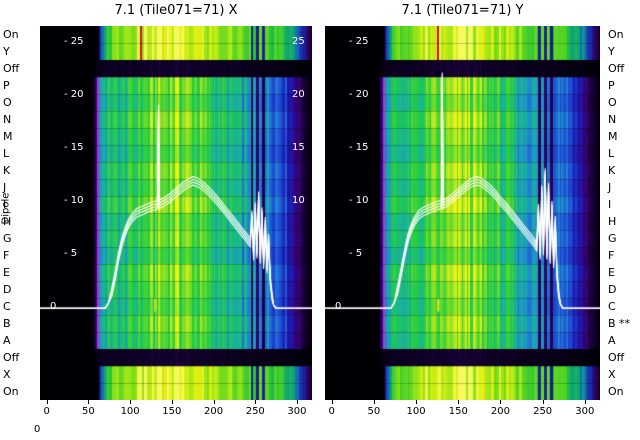 This screenshot has width=640, height=440. I want to click on row-label-left: J, so click(5, 187).